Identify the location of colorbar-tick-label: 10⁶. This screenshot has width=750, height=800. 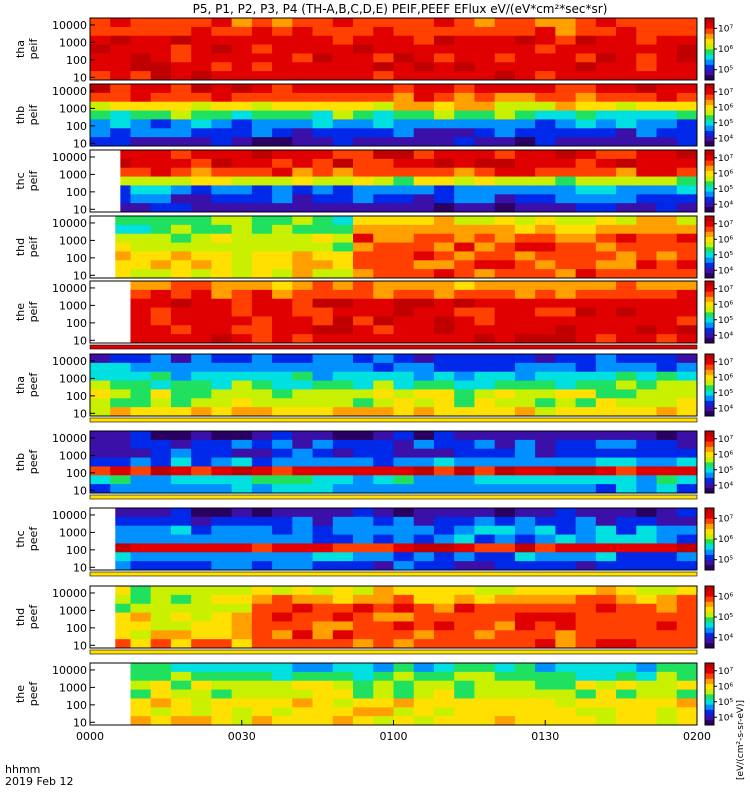
(725, 174).